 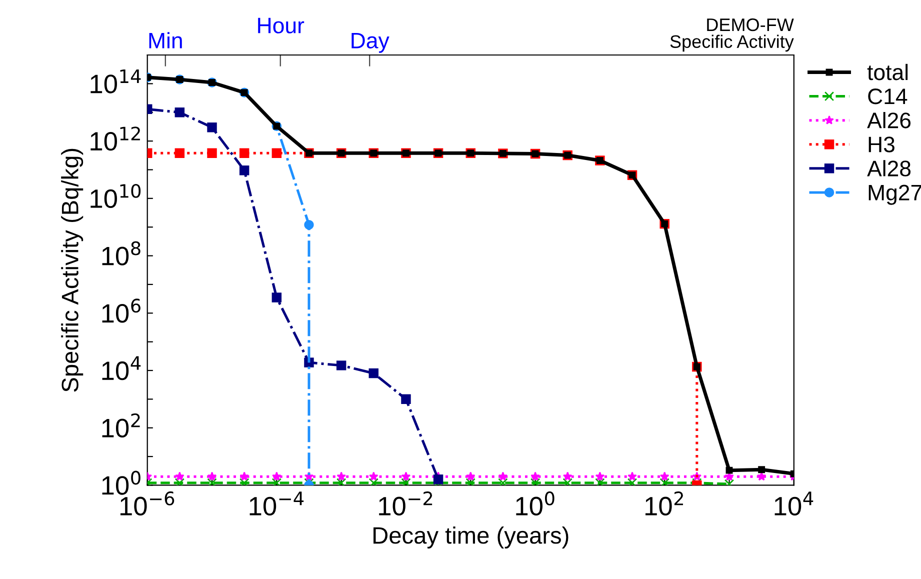 What do you see at coordinates (121, 368) in the screenshot?
I see `y-tick-label: 10$^{4}$` at bounding box center [121, 368].